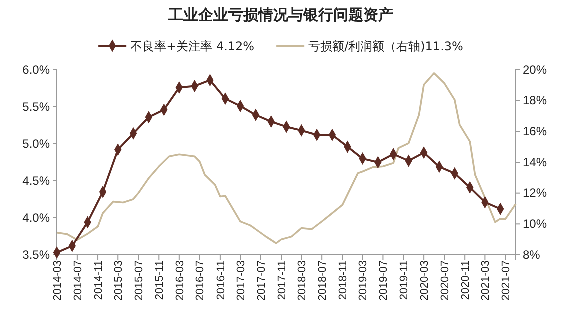  I want to click on y2-tick-label: 8%, so click(532, 255).